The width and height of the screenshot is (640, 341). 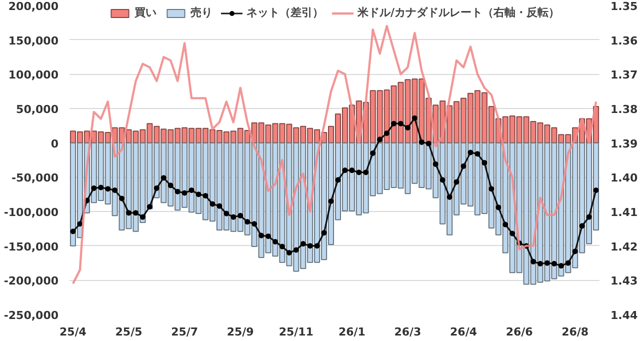 What do you see at coordinates (624, 143) in the screenshot?
I see `y2-tick-label: 1.39` at bounding box center [624, 143].